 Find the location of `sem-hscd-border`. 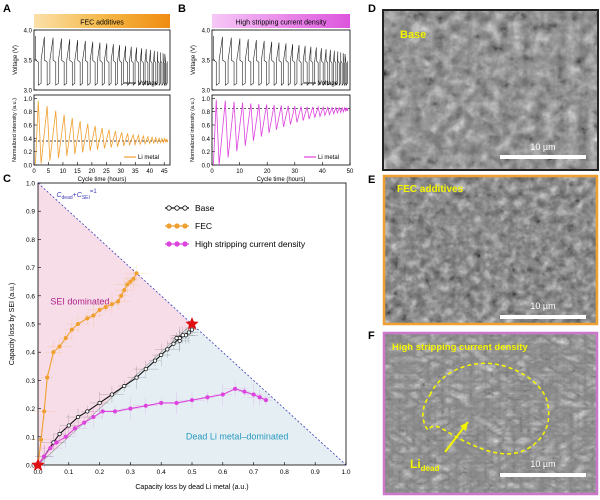

sem-hscd-border is located at coordinates (490, 413).